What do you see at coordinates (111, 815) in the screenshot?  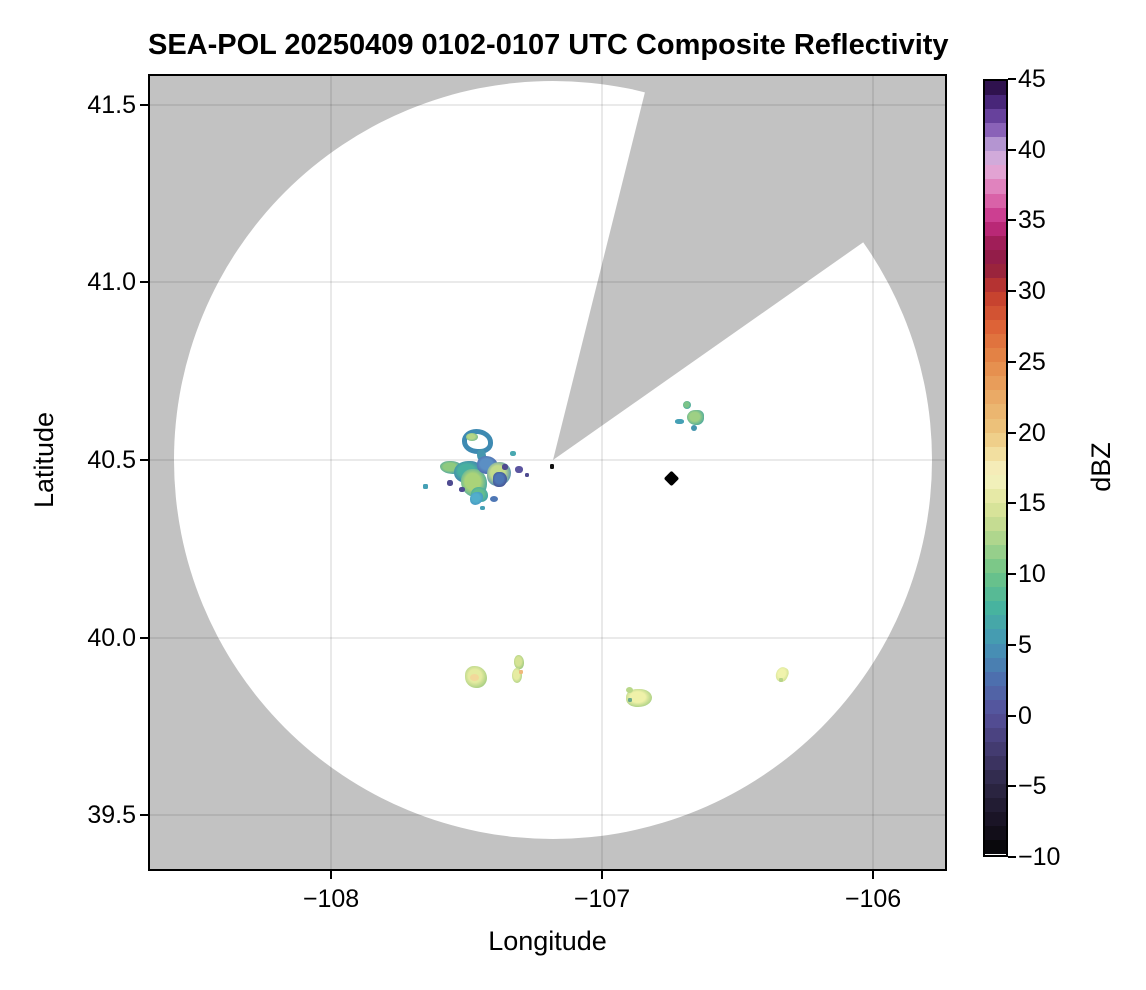 I see `y-tick-label: 39.5` at bounding box center [111, 815].